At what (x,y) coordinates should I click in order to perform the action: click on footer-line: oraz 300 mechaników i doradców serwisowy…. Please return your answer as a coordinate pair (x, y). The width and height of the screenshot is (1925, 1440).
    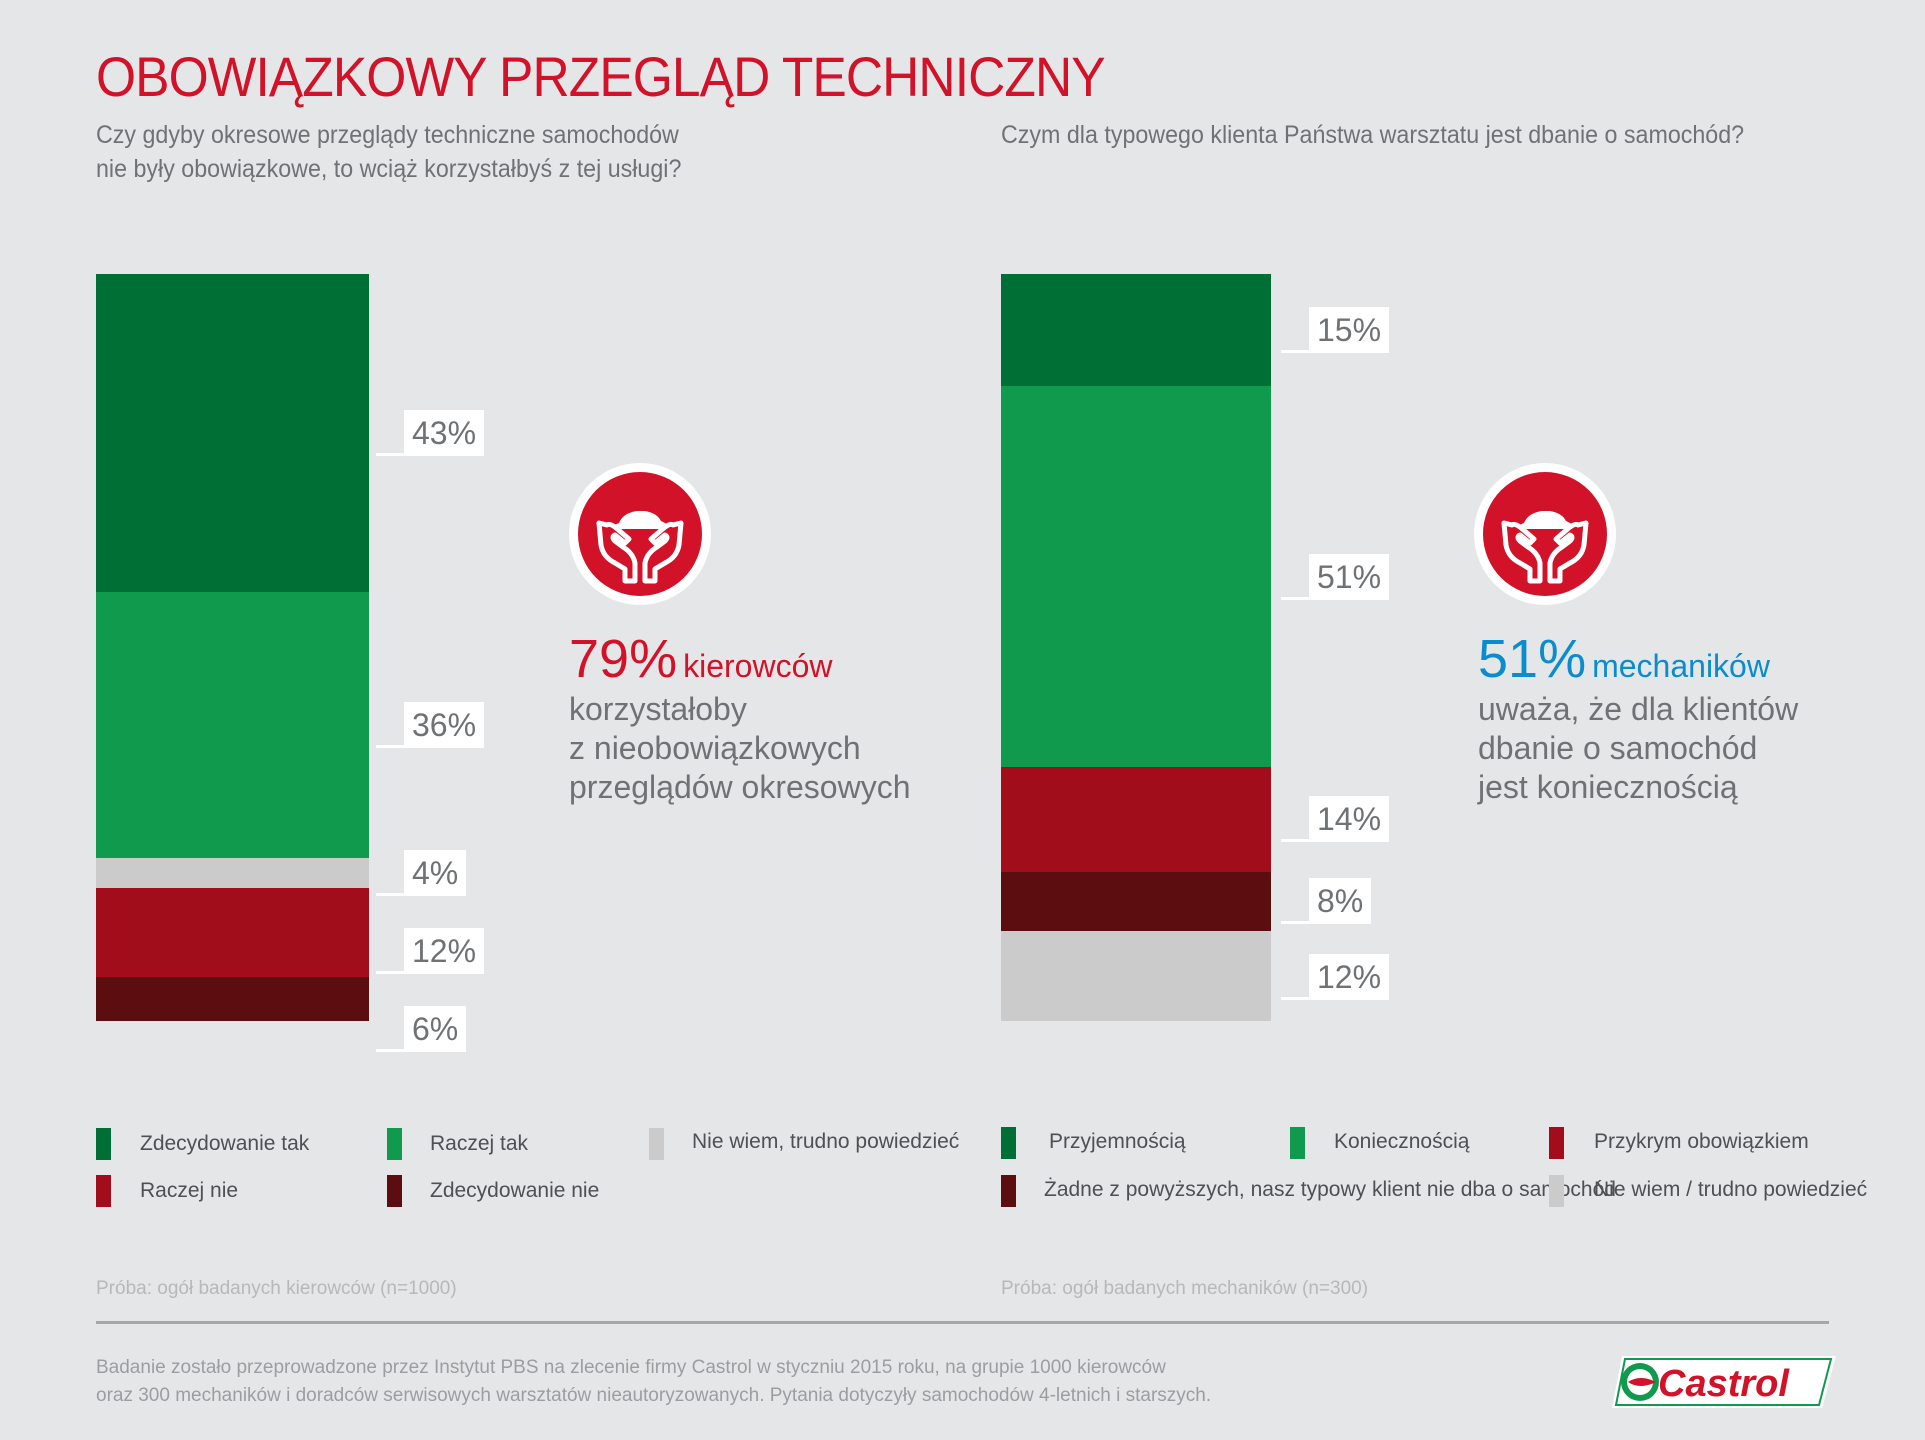
    Looking at the image, I should click on (654, 1395).